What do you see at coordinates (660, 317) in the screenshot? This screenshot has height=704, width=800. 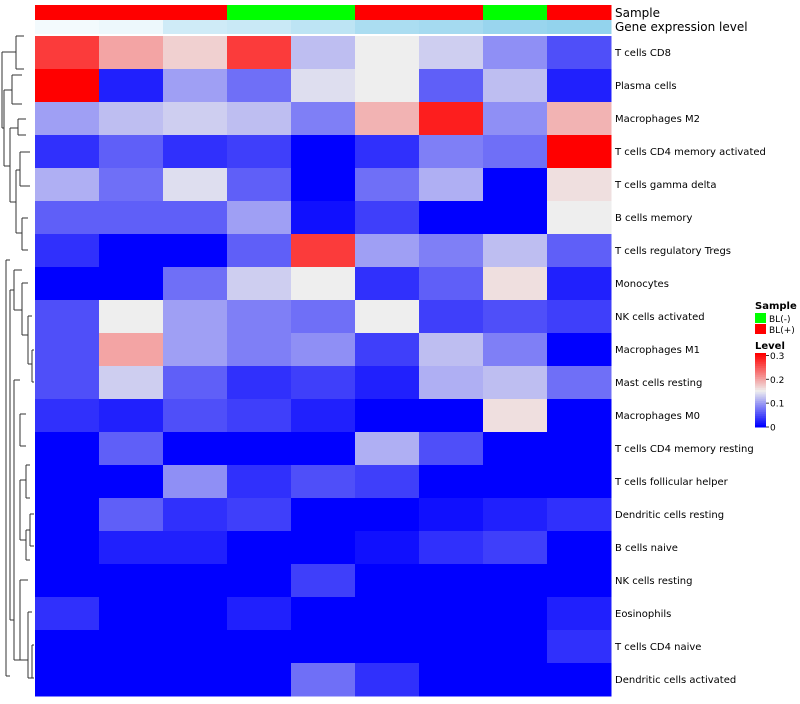 I see `row-label: NK cells activated` at bounding box center [660, 317].